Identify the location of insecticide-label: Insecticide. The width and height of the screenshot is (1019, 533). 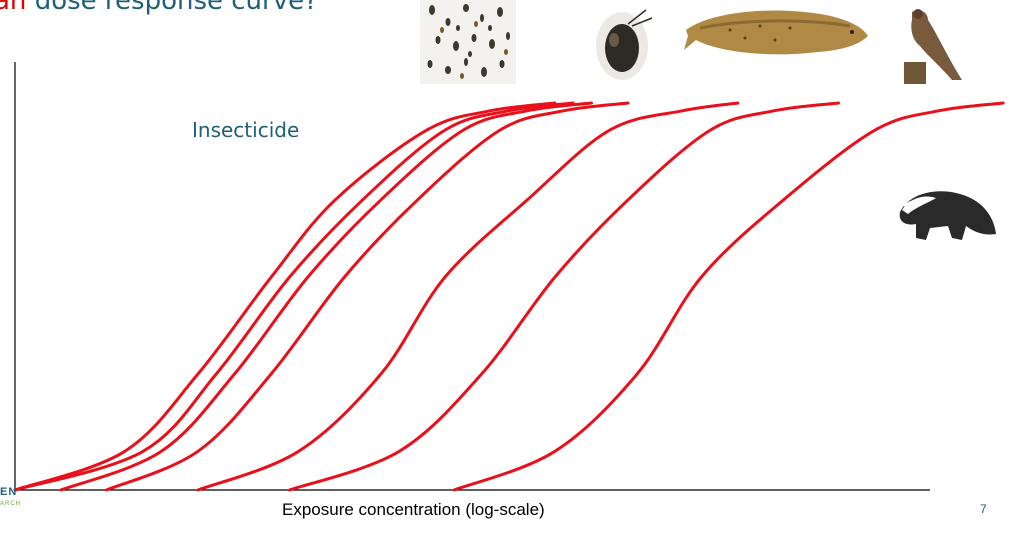
(246, 130).